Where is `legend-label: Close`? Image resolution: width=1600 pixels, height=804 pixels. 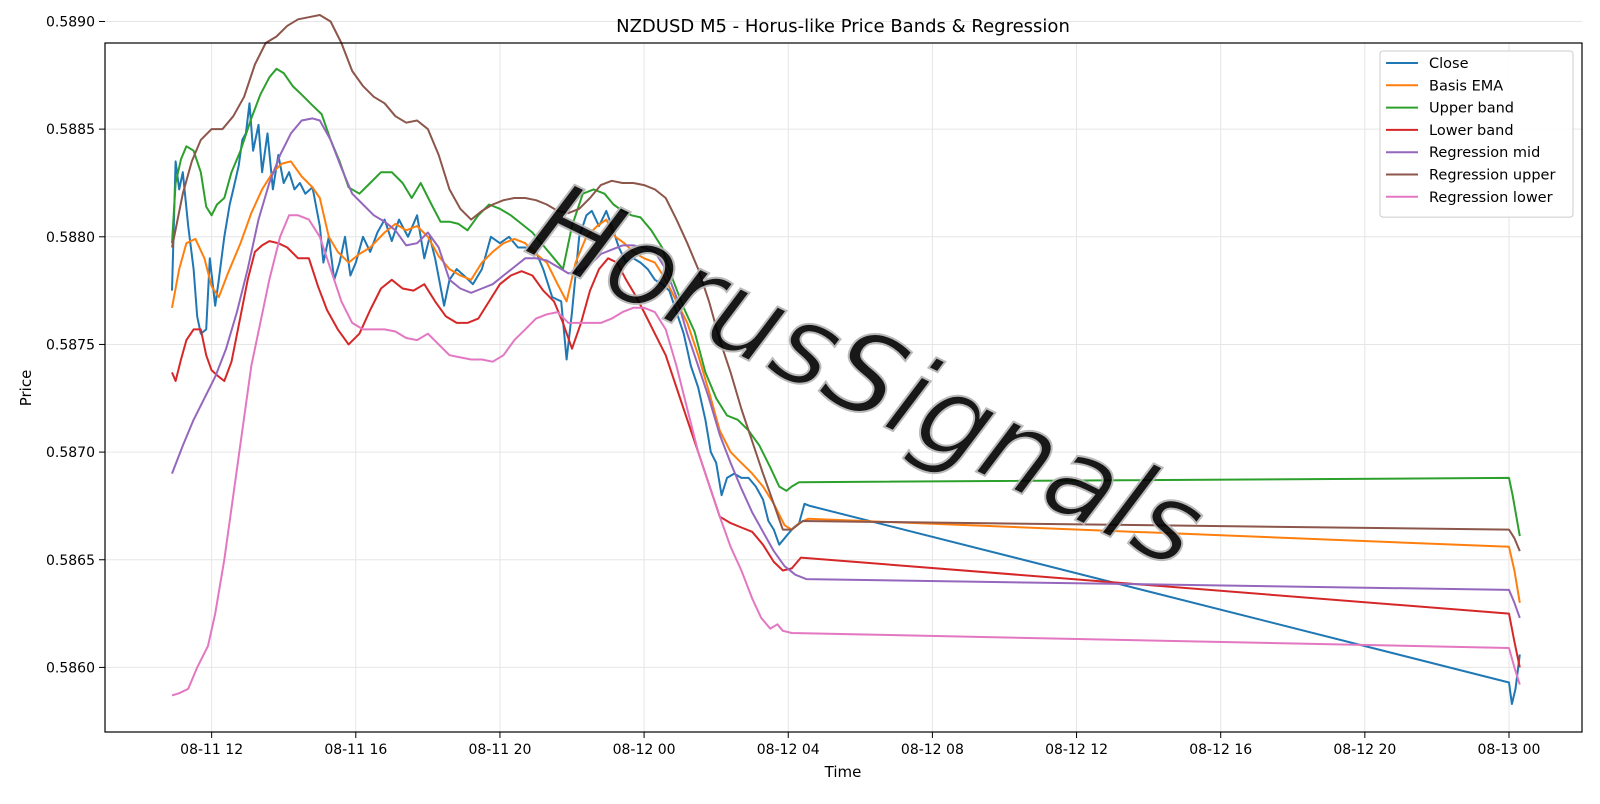
legend-label: Close is located at coordinates (1449, 64).